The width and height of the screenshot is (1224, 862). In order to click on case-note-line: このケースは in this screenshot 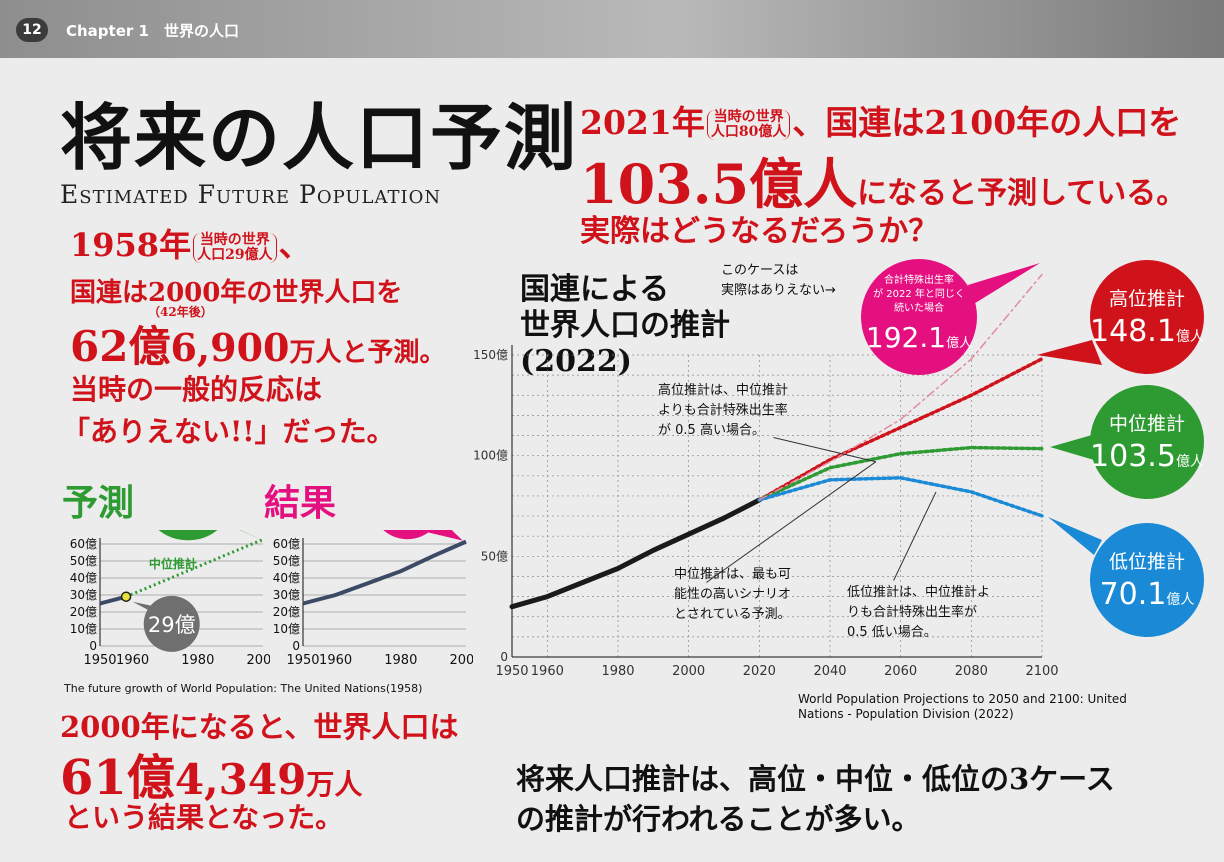, I will do `click(759, 270)`.